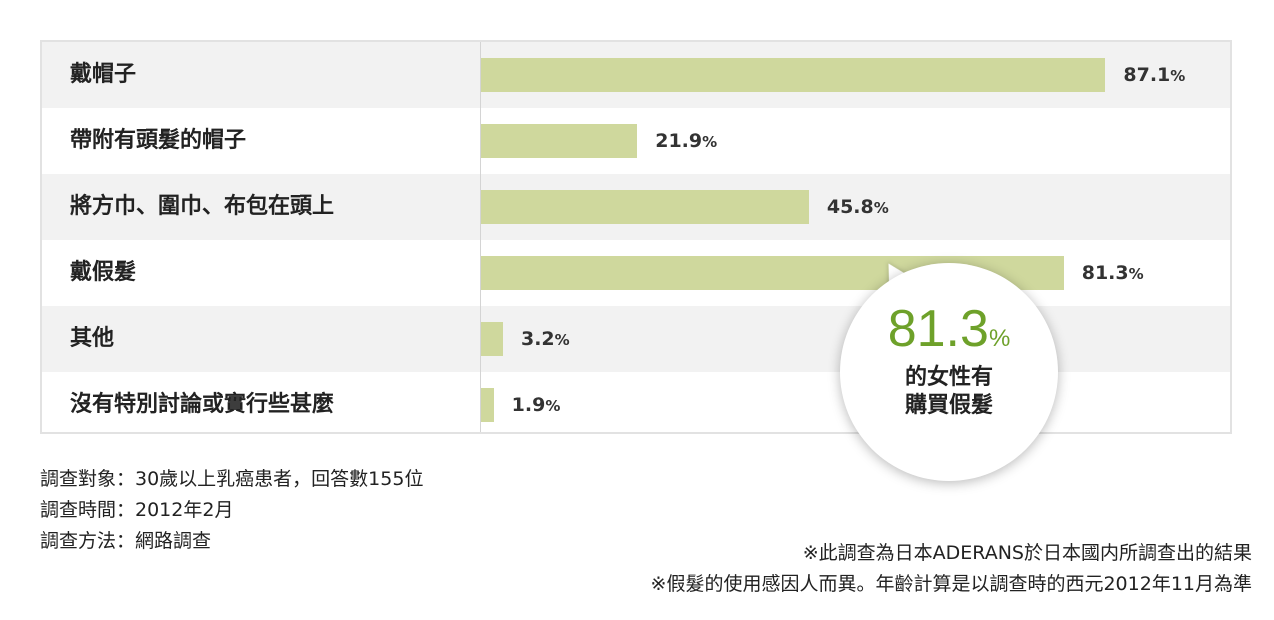 This screenshot has width=1274, height=620. Describe the element at coordinates (938, 329) in the screenshot. I see `callout-number: 81.3` at that location.